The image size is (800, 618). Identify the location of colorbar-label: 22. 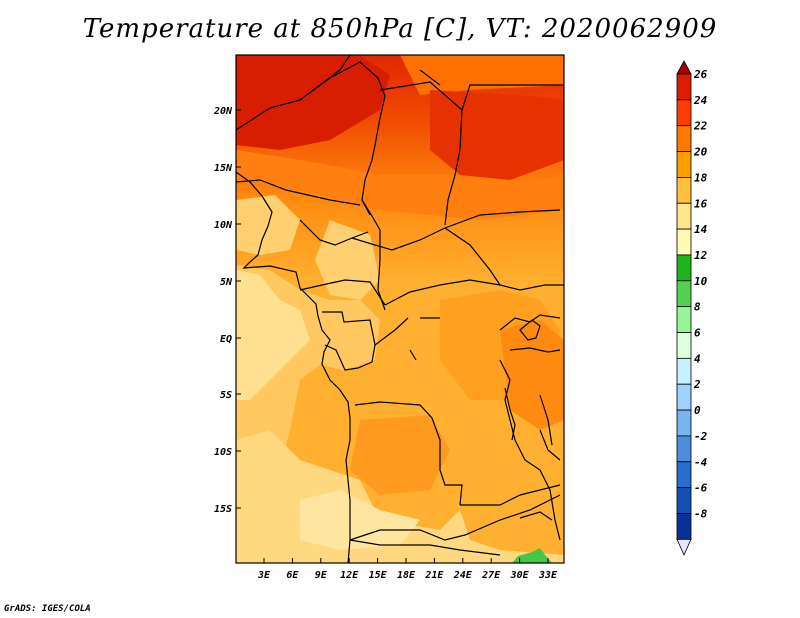
(700, 126).